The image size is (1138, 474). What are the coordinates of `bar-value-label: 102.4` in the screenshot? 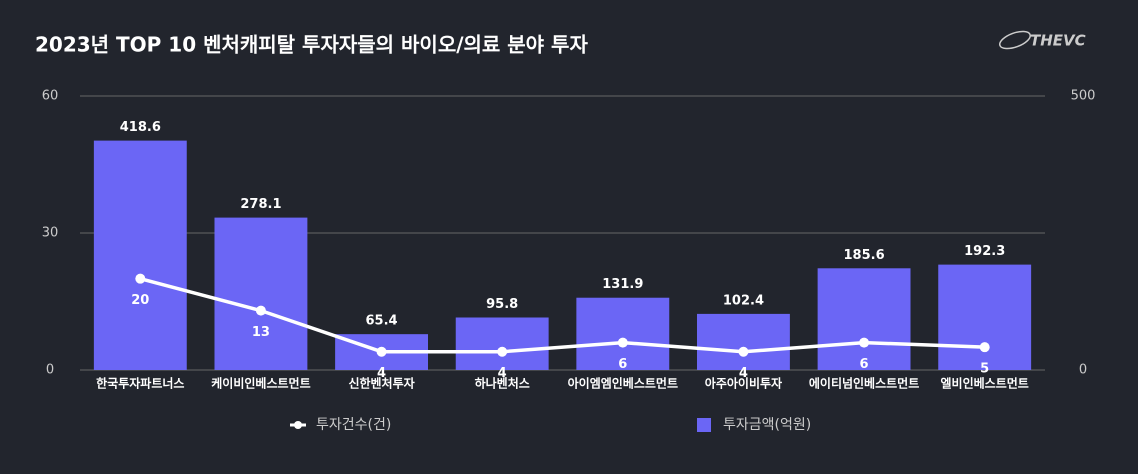 It's located at (743, 300).